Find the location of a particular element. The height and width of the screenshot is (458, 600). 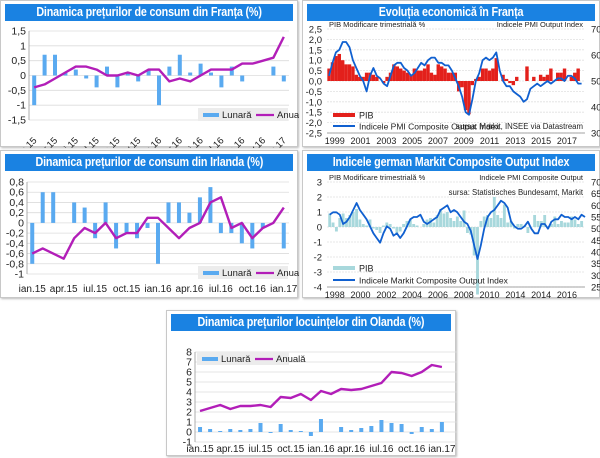

x-tick-label: oct.15 is located at coordinates (127, 289).